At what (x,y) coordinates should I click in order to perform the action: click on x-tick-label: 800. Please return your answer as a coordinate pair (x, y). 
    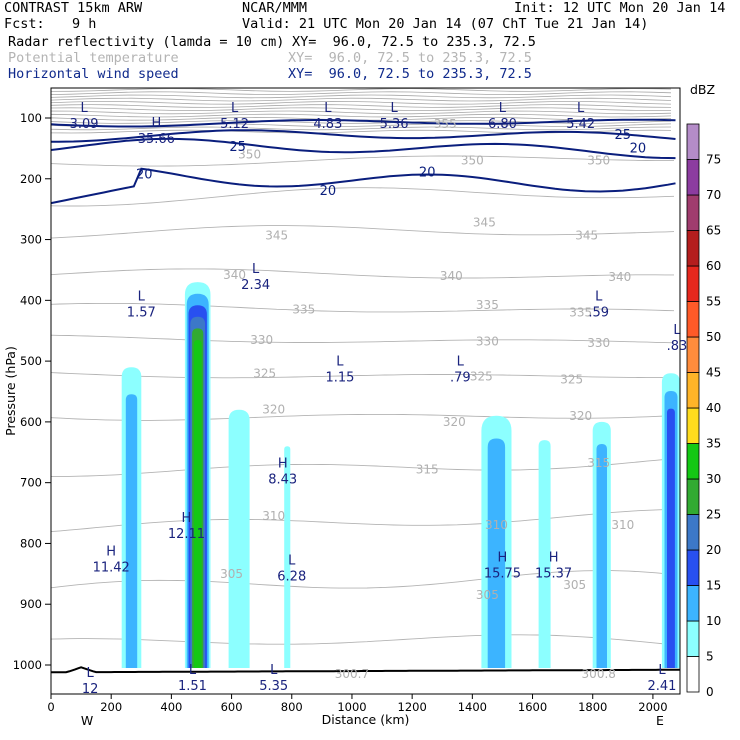
    Looking at the image, I should click on (292, 707).